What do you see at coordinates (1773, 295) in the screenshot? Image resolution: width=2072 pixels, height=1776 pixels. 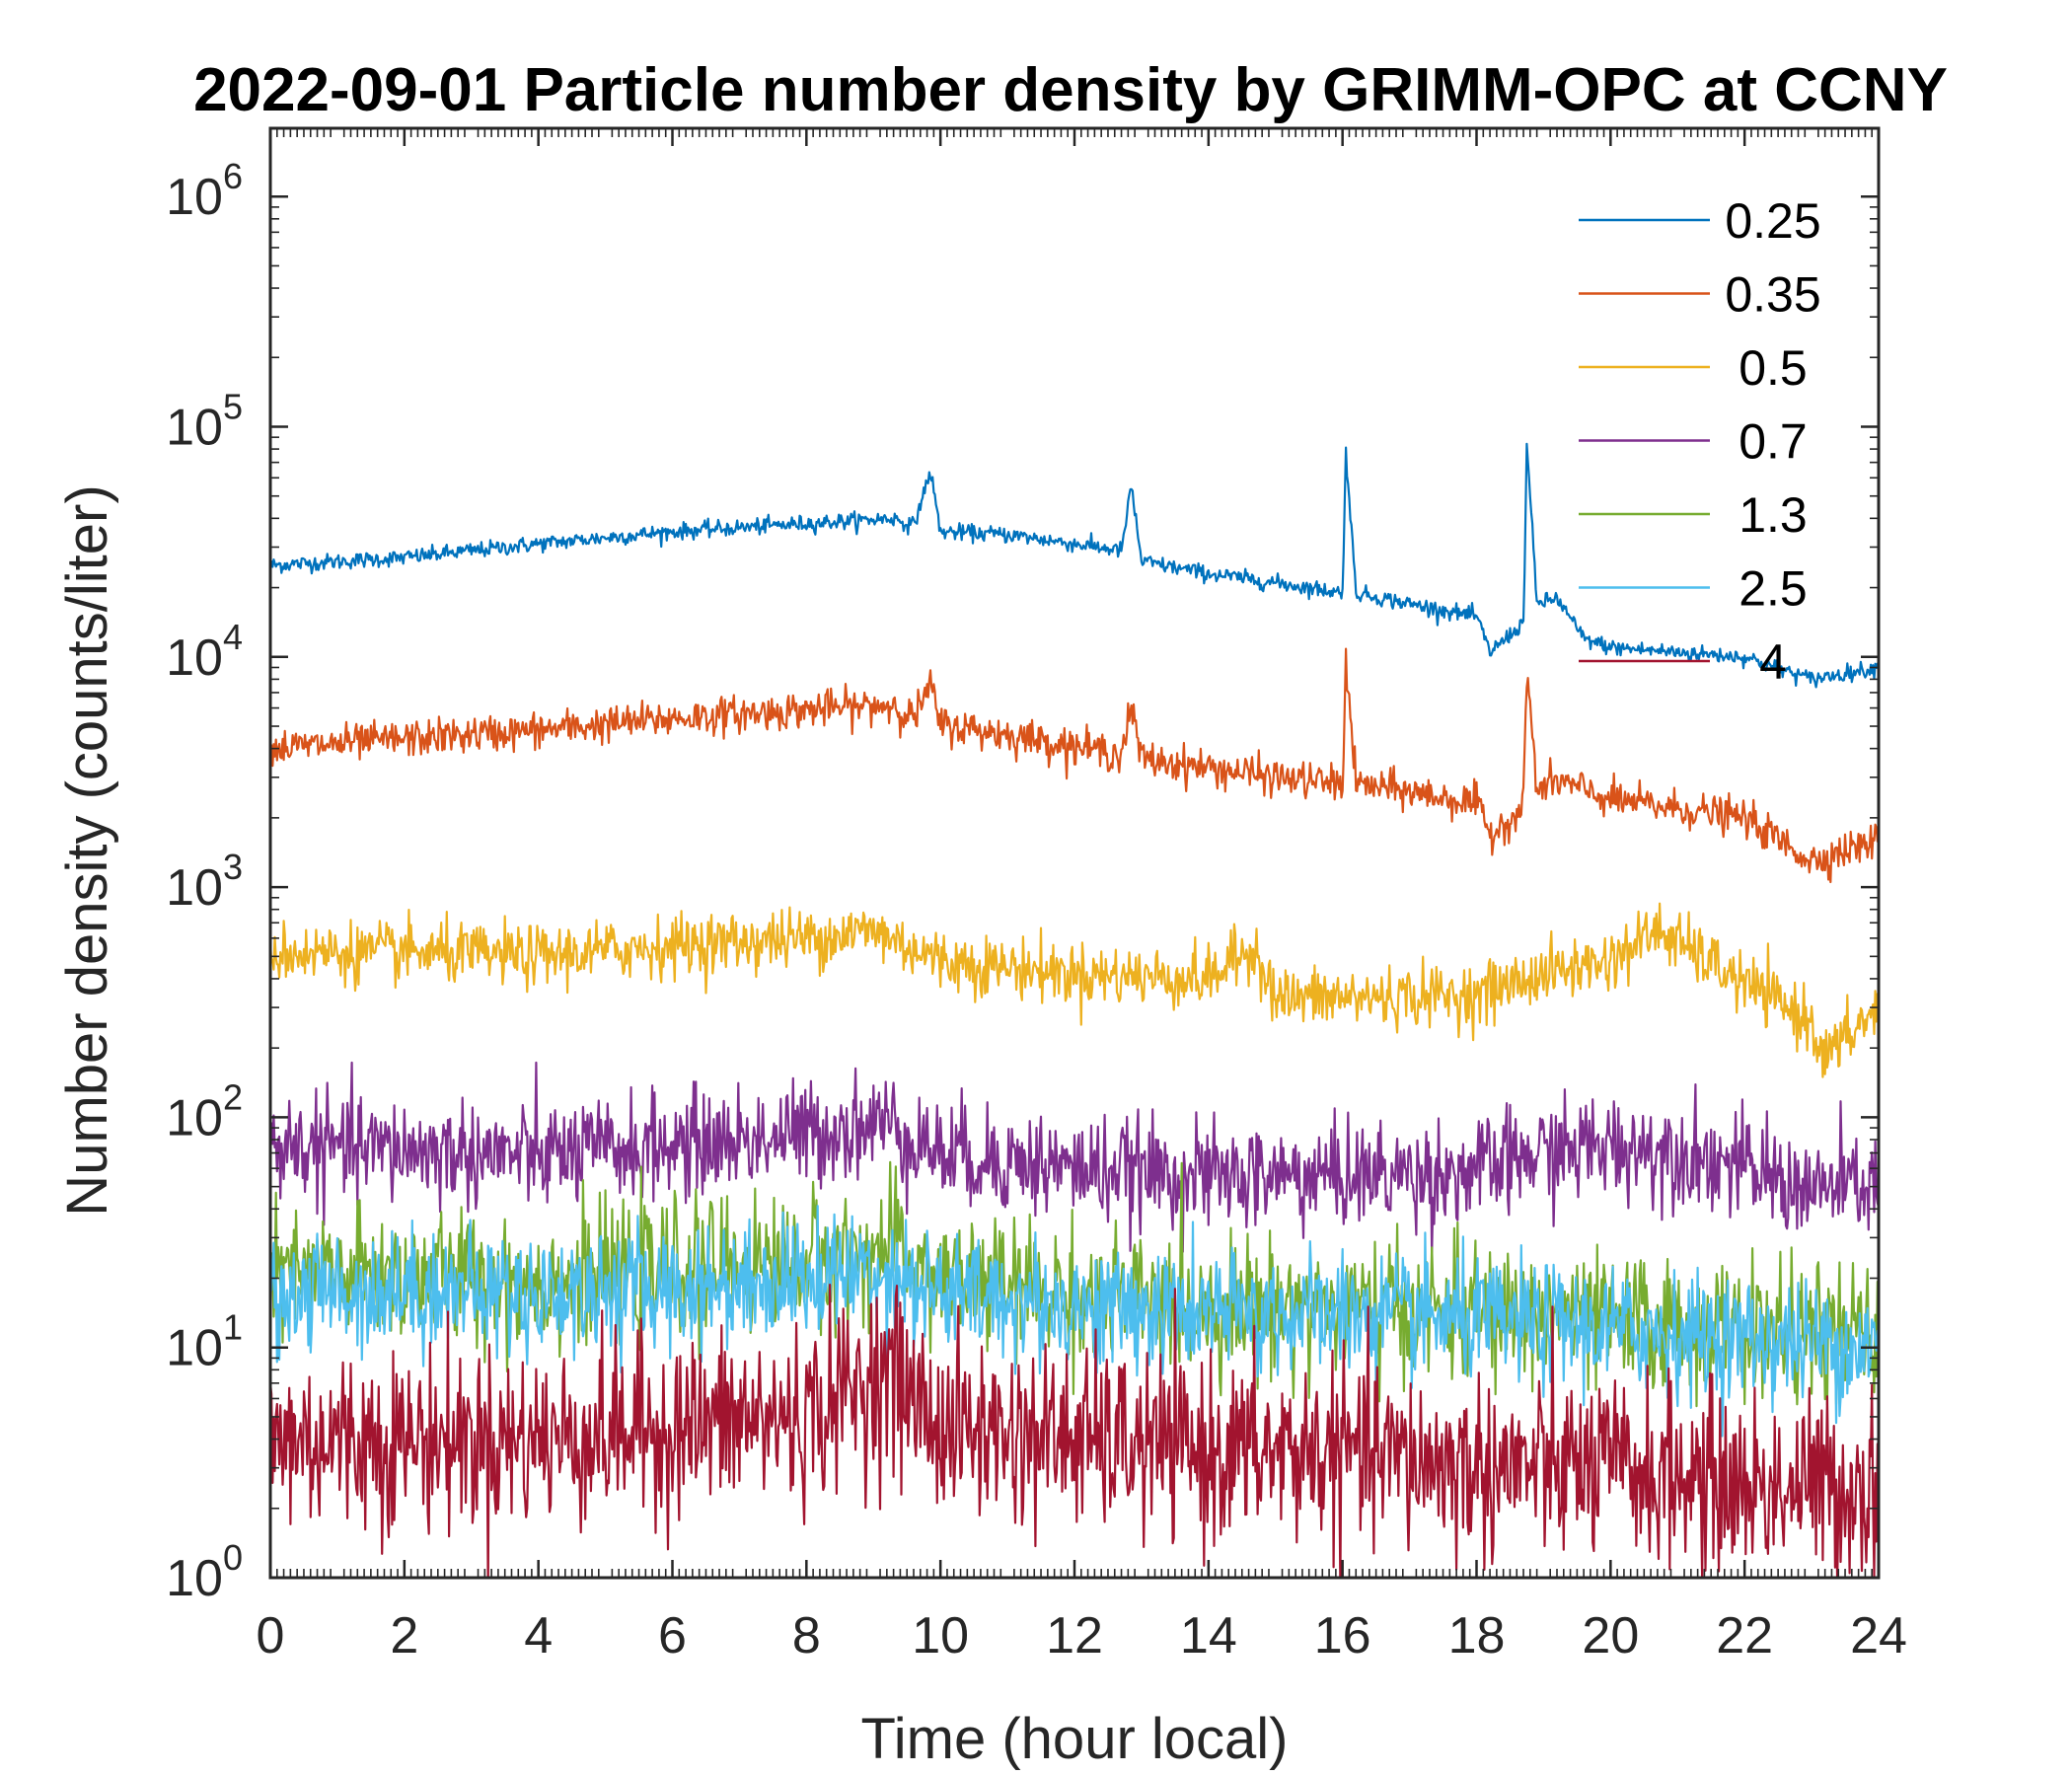 I see `legend-label-1: 0.35` at bounding box center [1773, 295].